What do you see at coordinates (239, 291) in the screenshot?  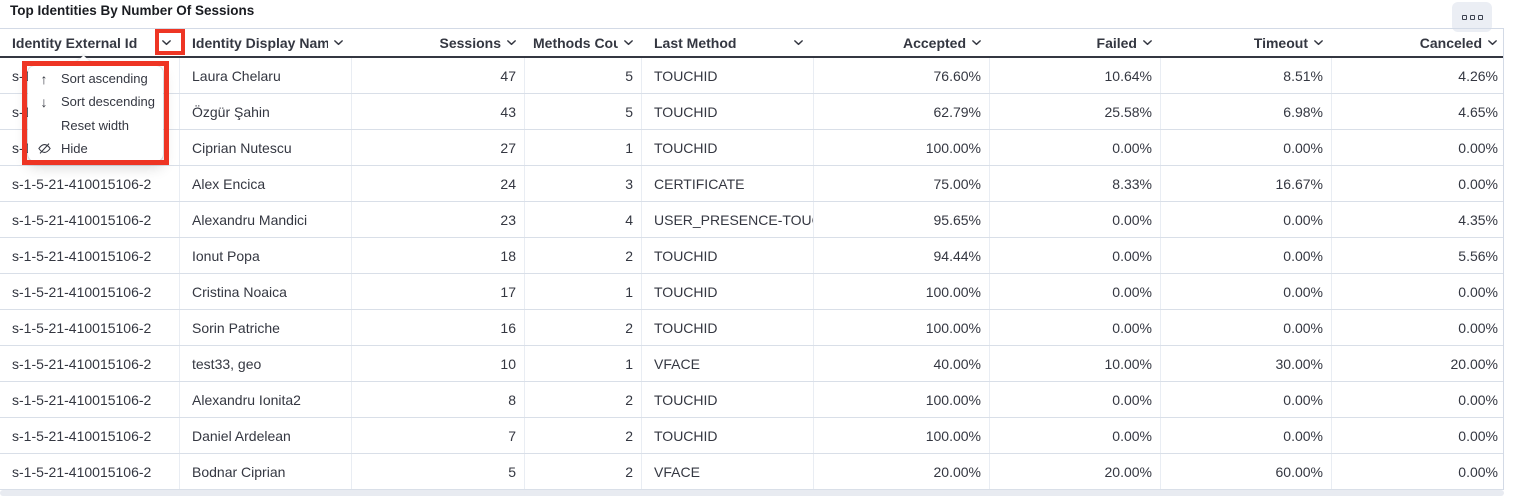 I see `cell-value: Cristina Noaica` at bounding box center [239, 291].